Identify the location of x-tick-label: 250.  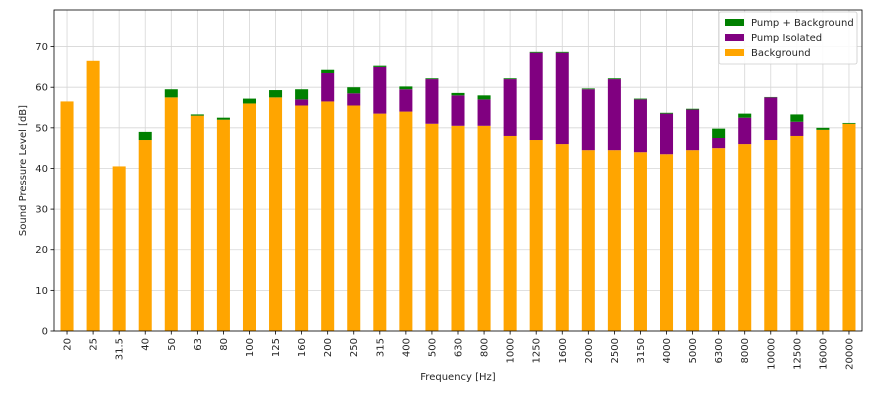
(354, 347).